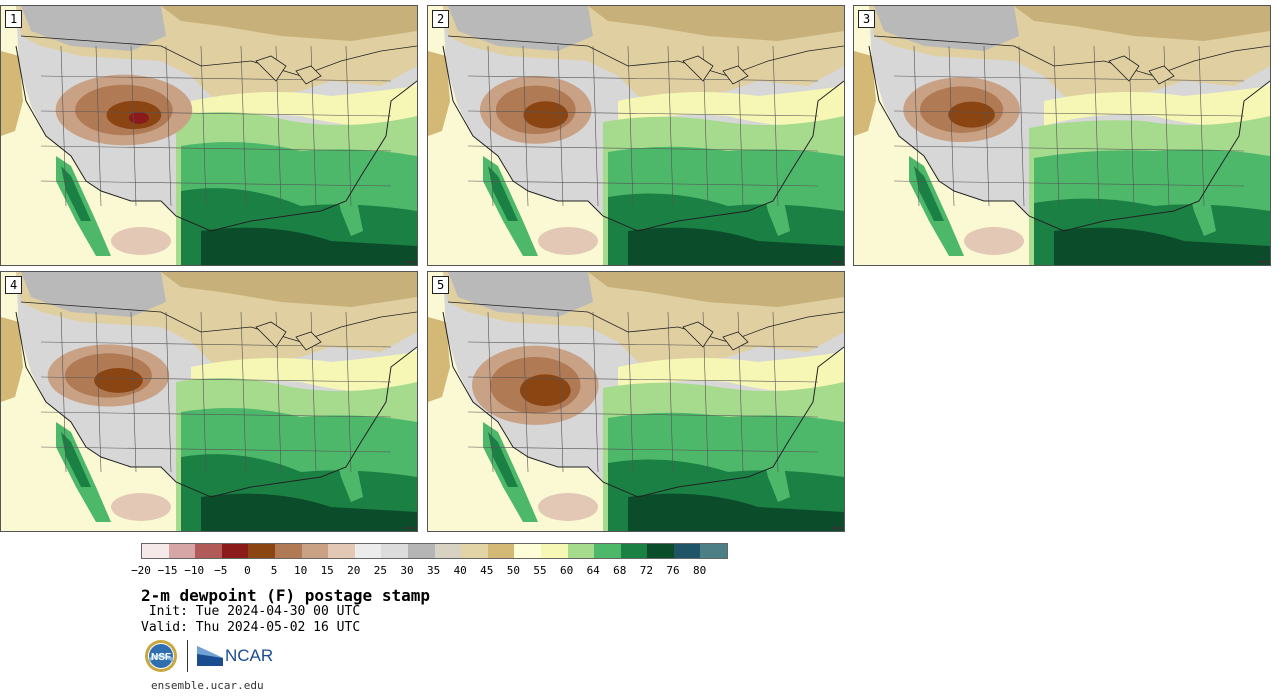  Describe the element at coordinates (566, 570) in the screenshot. I see `colorbar-tick-label: 60` at that location.